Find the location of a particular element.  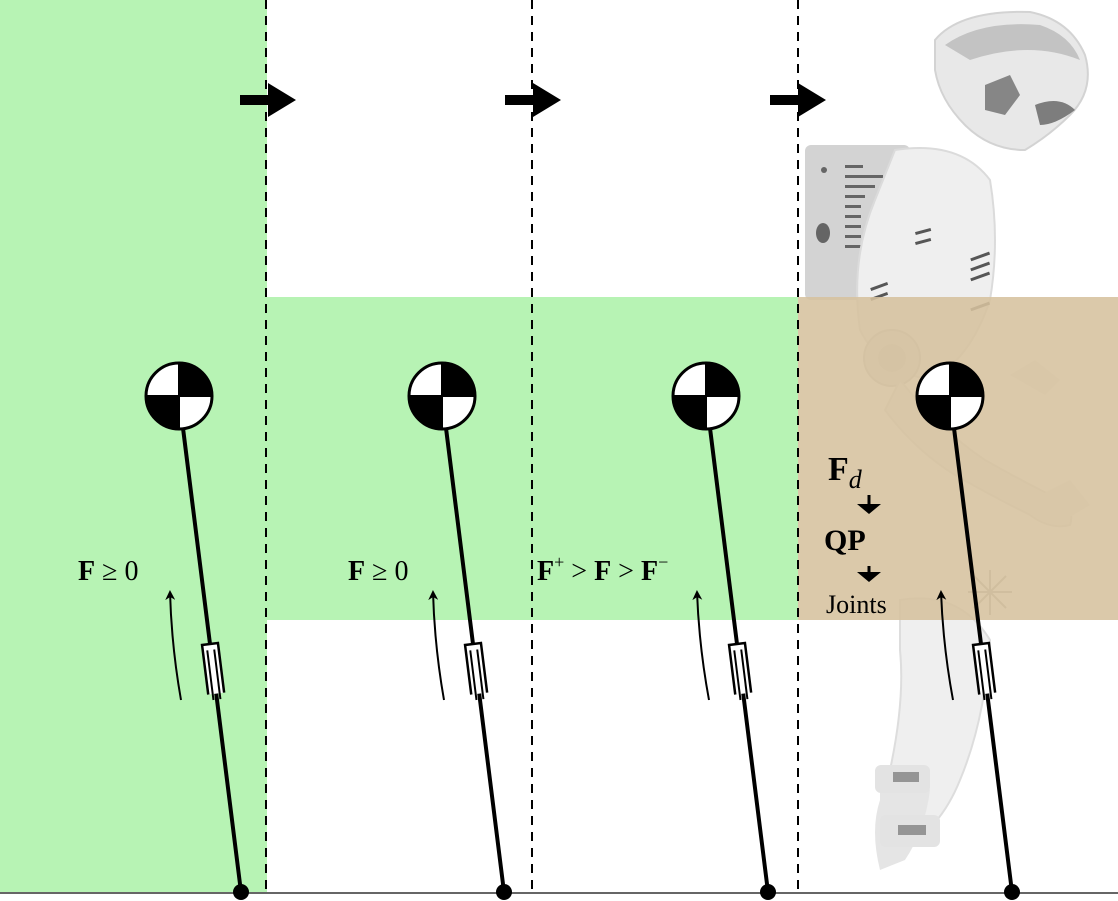

control-pipeline: Fd QP Joints is located at coordinates (855, 535).